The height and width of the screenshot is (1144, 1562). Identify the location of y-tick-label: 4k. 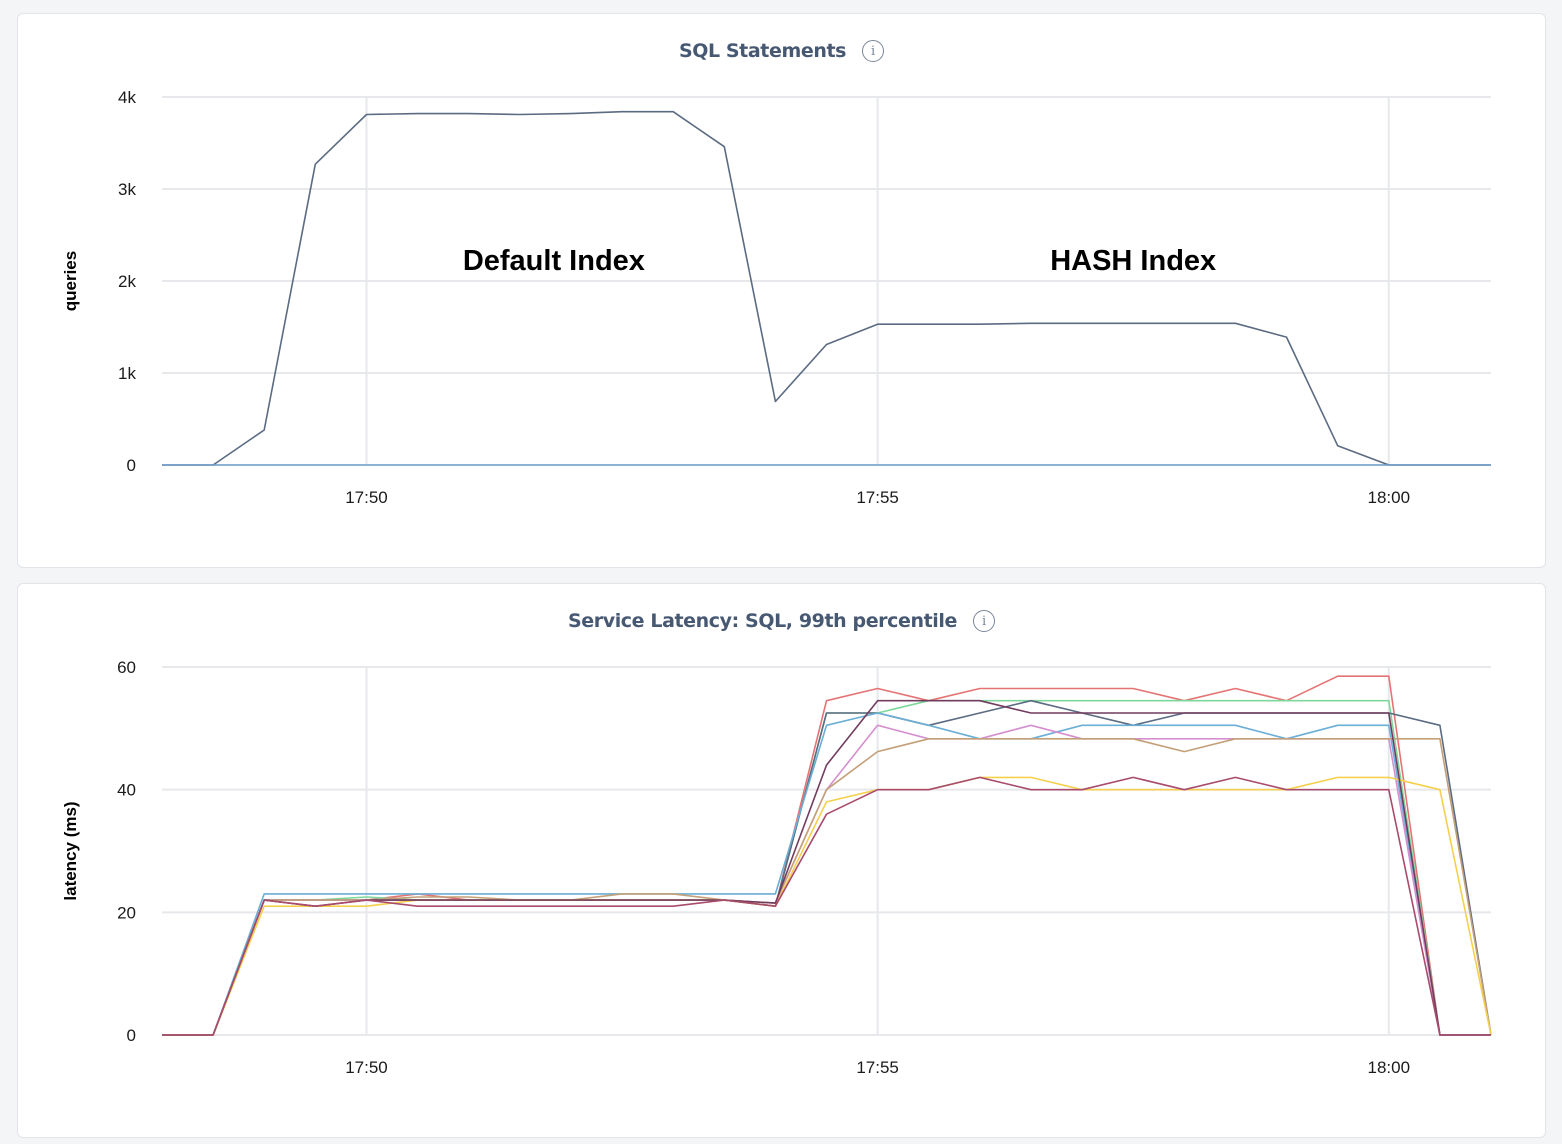
(127, 97).